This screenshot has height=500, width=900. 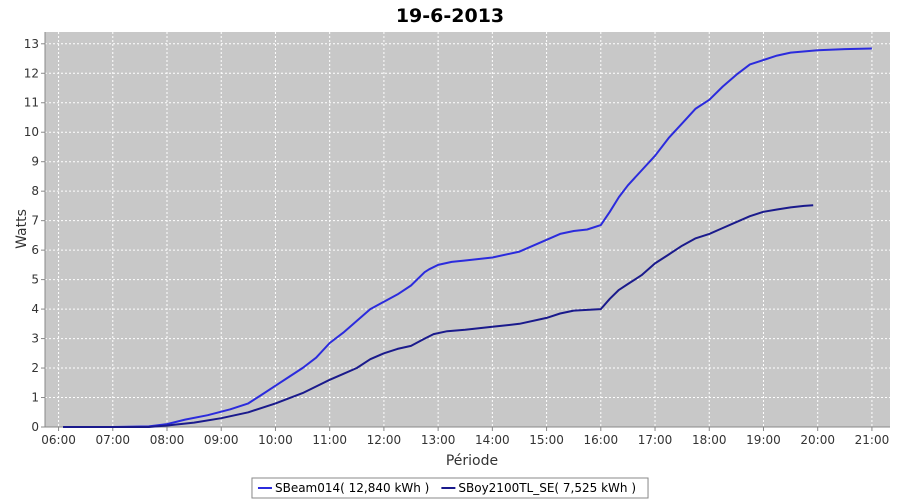 I want to click on y-tick-label: 0, so click(x=35, y=427).